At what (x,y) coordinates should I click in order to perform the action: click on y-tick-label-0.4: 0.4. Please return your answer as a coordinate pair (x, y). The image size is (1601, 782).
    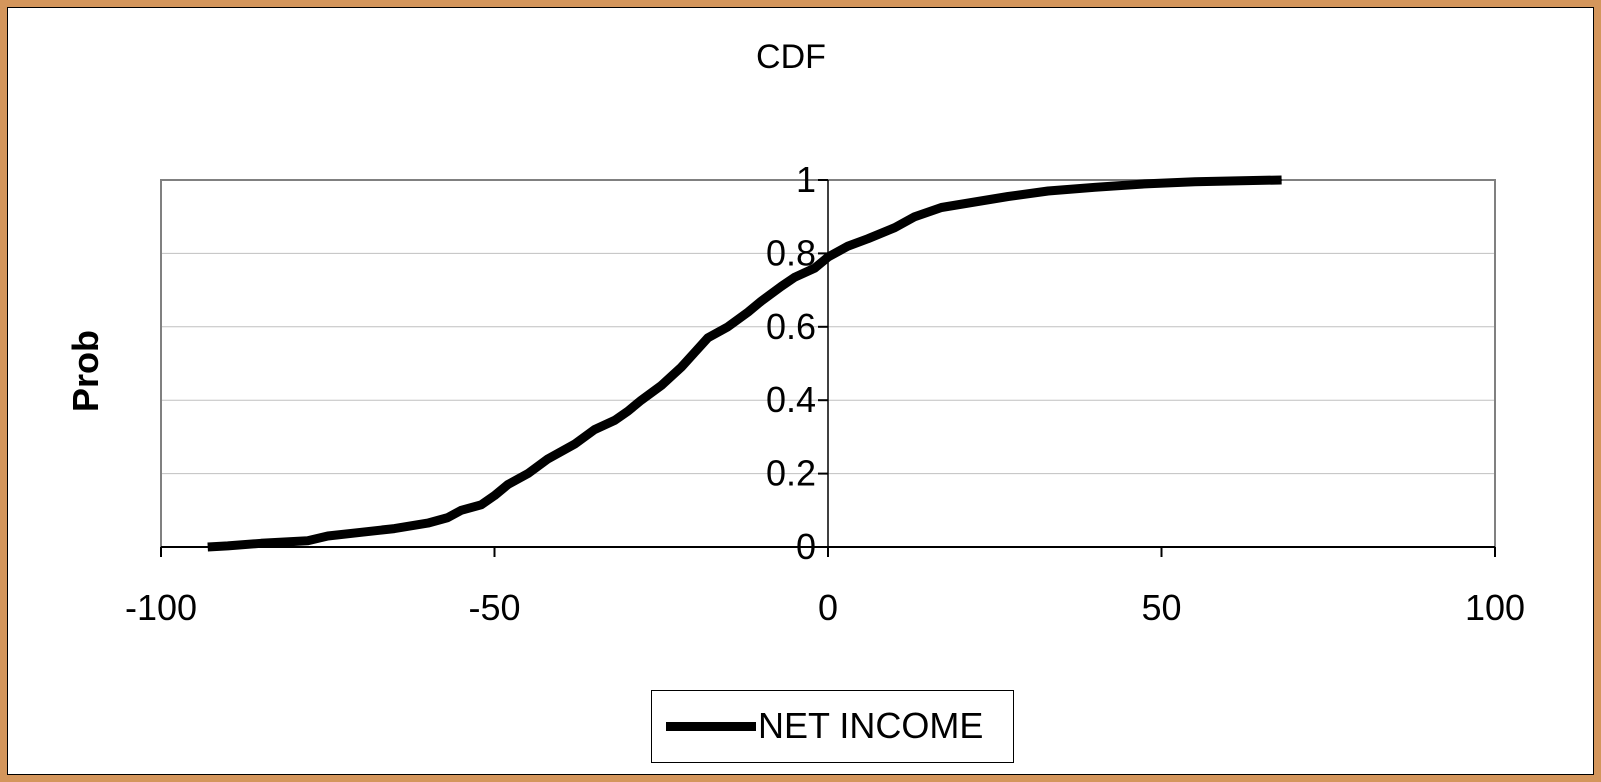
    Looking at the image, I should click on (791, 399).